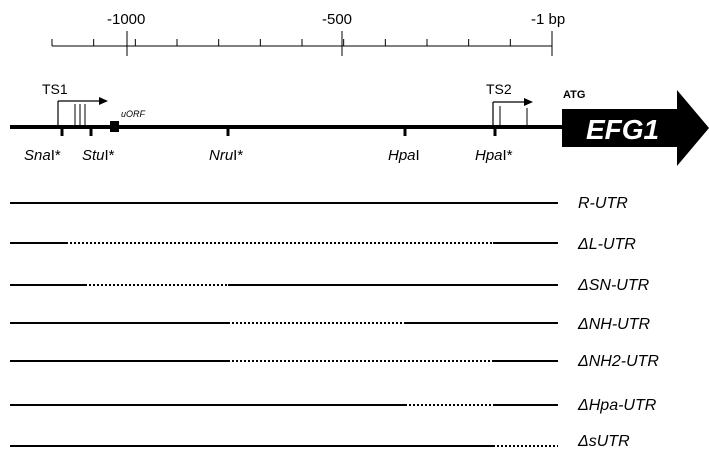  What do you see at coordinates (55, 89) in the screenshot?
I see `ts1-label: TS1` at bounding box center [55, 89].